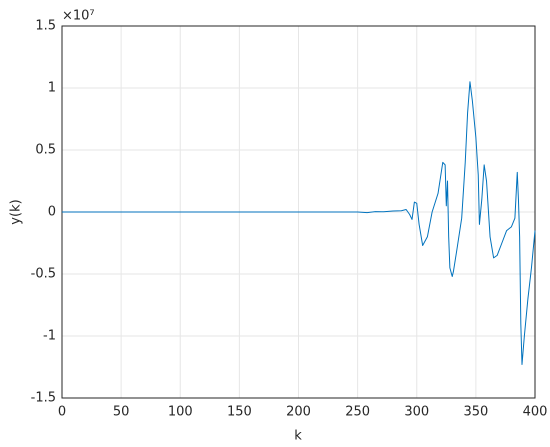  I want to click on y-tick-label: -0.5, so click(43, 274).